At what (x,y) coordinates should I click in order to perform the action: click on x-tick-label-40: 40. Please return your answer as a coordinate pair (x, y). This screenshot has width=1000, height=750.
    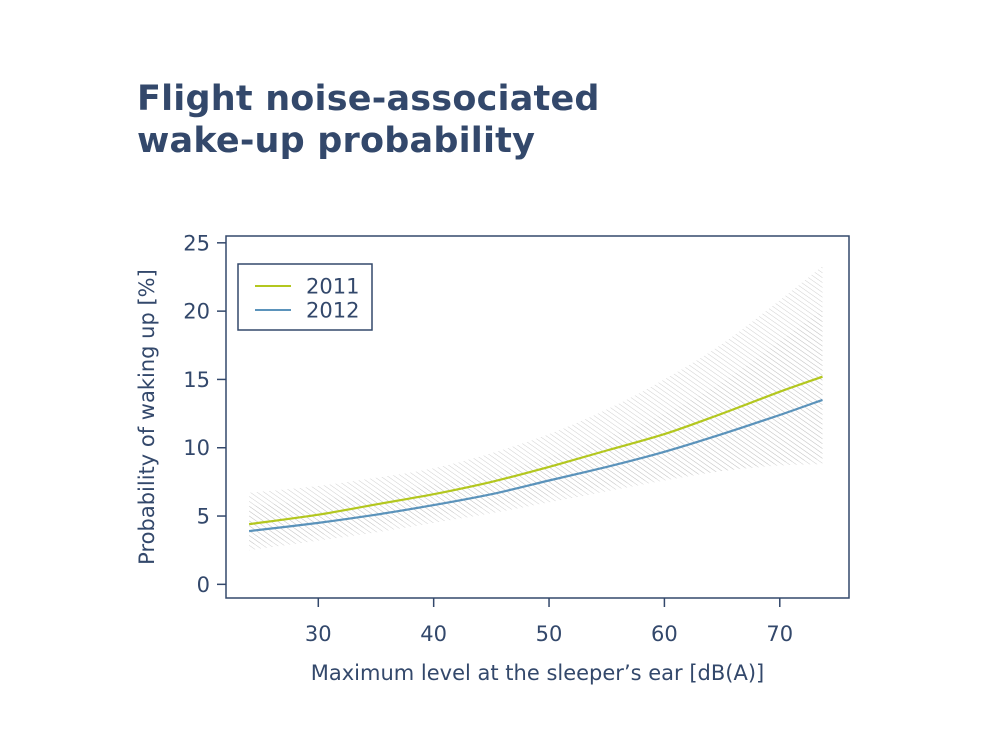
    Looking at the image, I should click on (433, 634).